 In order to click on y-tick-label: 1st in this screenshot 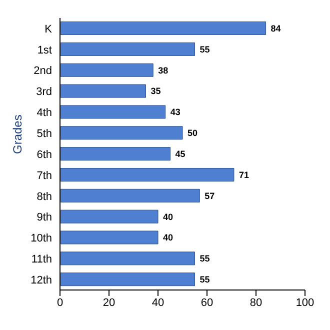, I will do `click(44, 50)`.